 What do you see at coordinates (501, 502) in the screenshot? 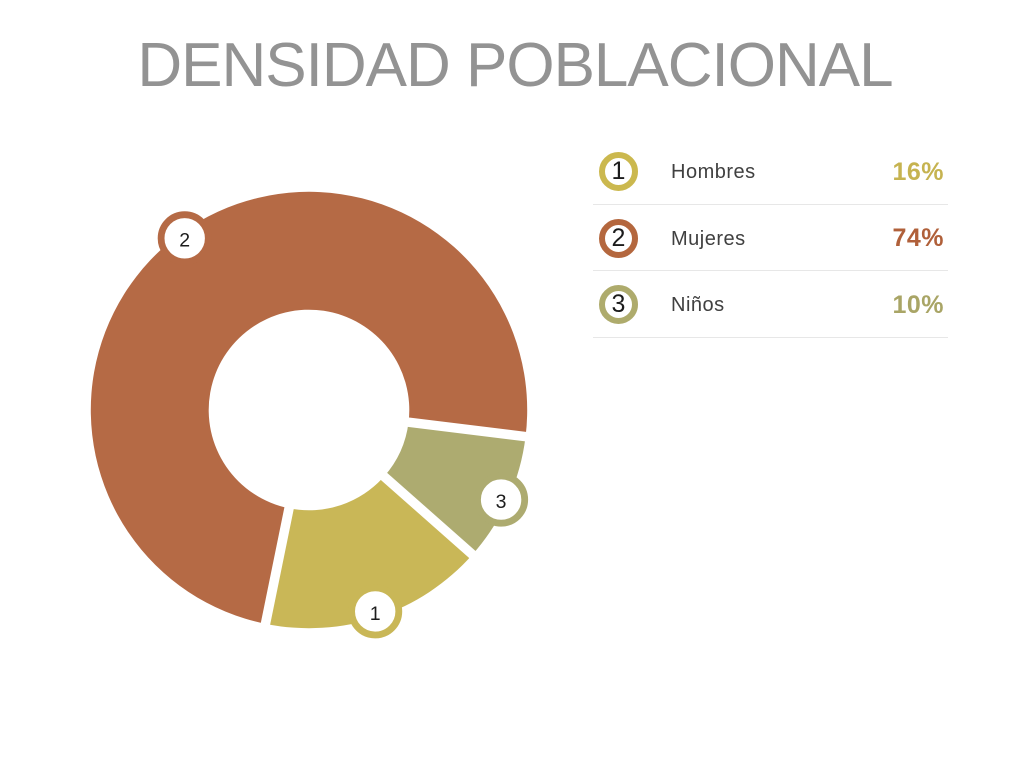
I see `svg-text: 3` at bounding box center [501, 502].